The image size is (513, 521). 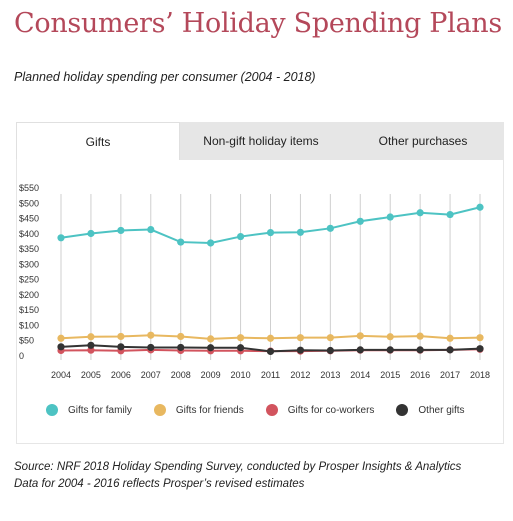 I want to click on legend-item-other: Other gifts, so click(x=430, y=410).